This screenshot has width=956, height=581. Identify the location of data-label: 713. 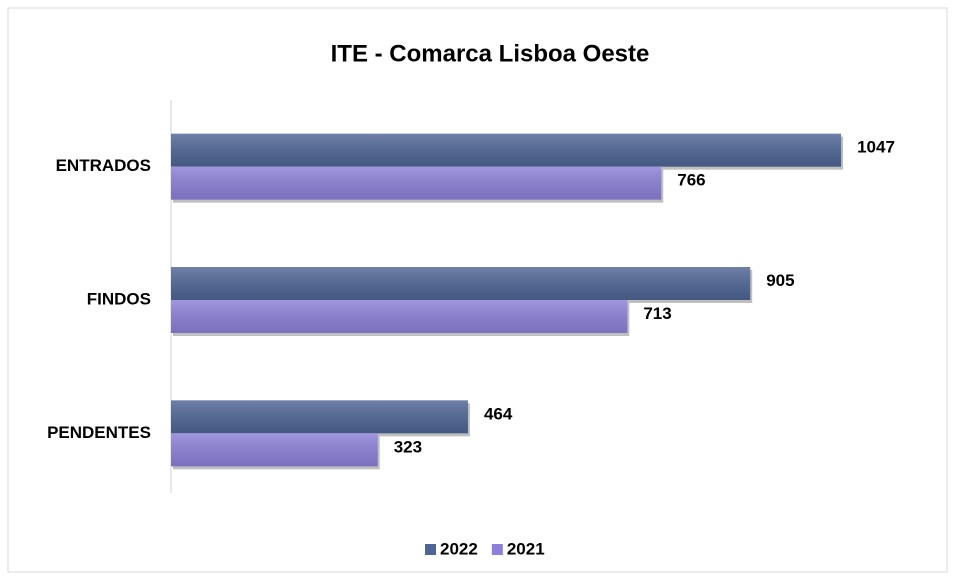
(657, 313).